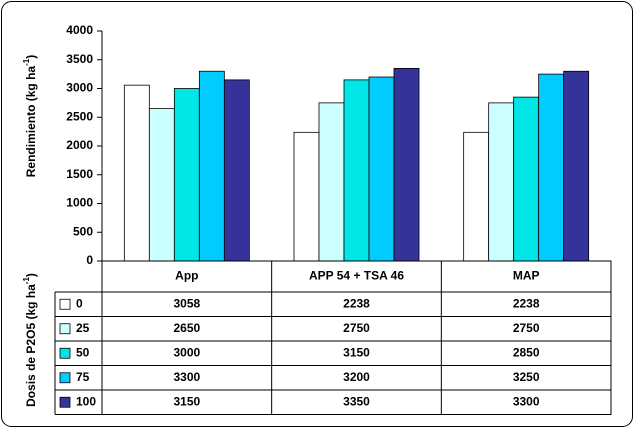  What do you see at coordinates (26, 62) in the screenshot?
I see `y-axis-title-sup: -1` at bounding box center [26, 62].